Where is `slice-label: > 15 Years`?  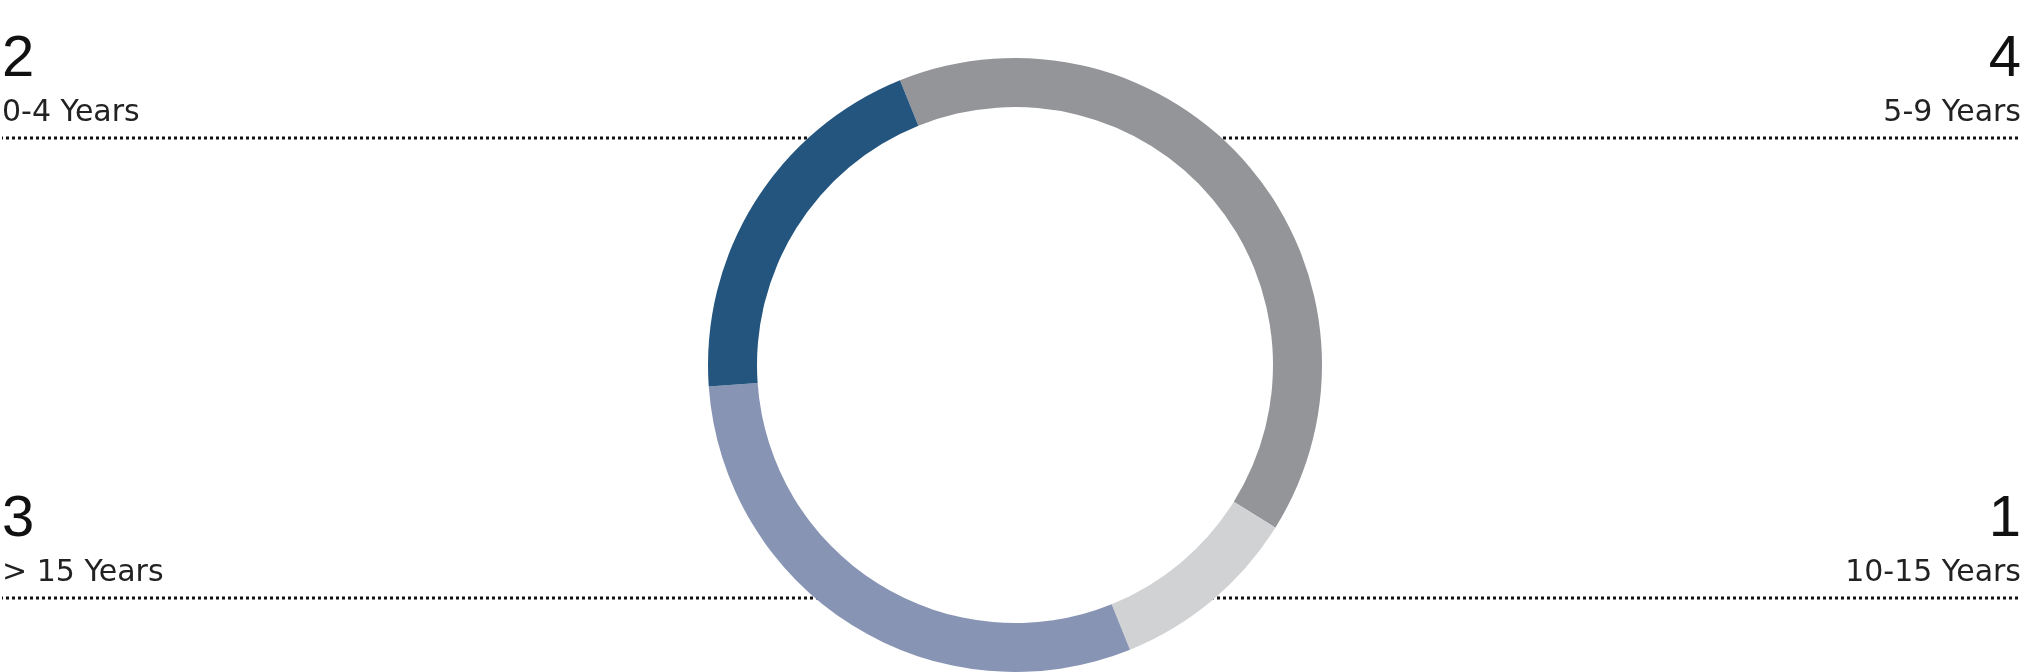
slice-label: > 15 Years is located at coordinates (83, 570).